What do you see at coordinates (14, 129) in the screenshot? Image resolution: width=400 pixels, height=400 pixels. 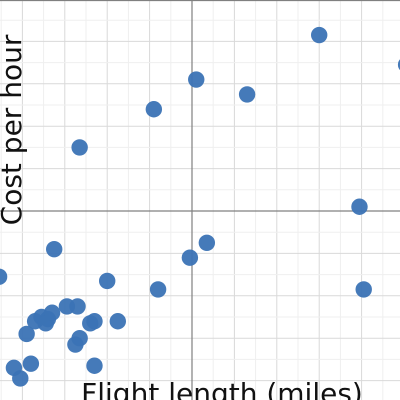 I see `y-axis-label: Cost per hour` at bounding box center [14, 129].